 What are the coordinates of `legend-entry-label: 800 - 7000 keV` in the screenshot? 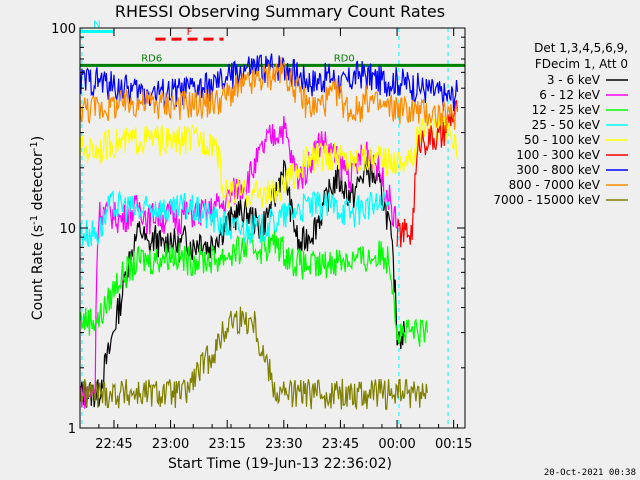 It's located at (555, 185).